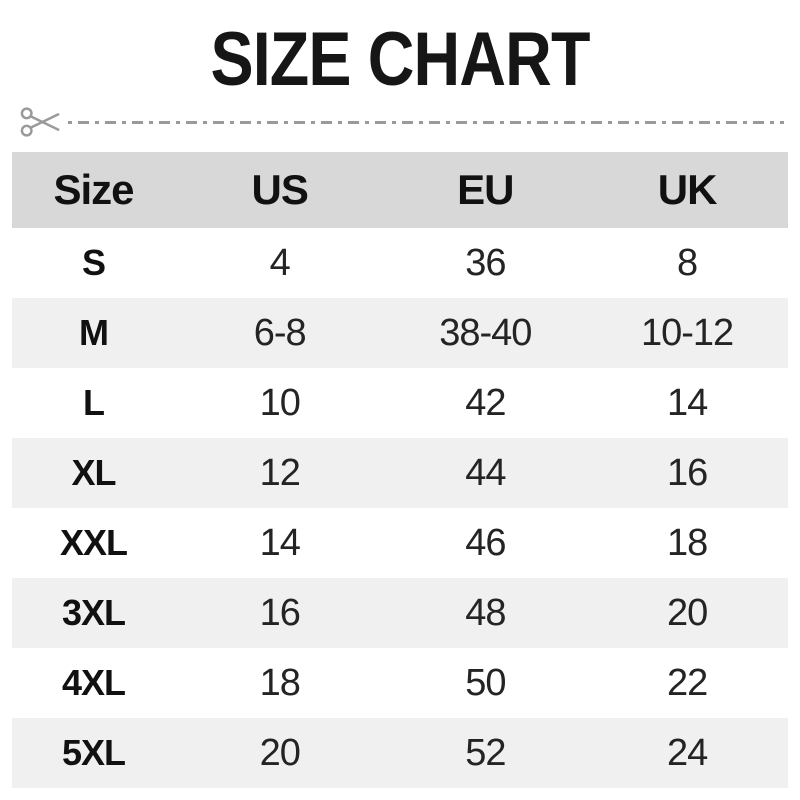  I want to click on table-row: M 6-8 38-40 10-12, so click(400, 333).